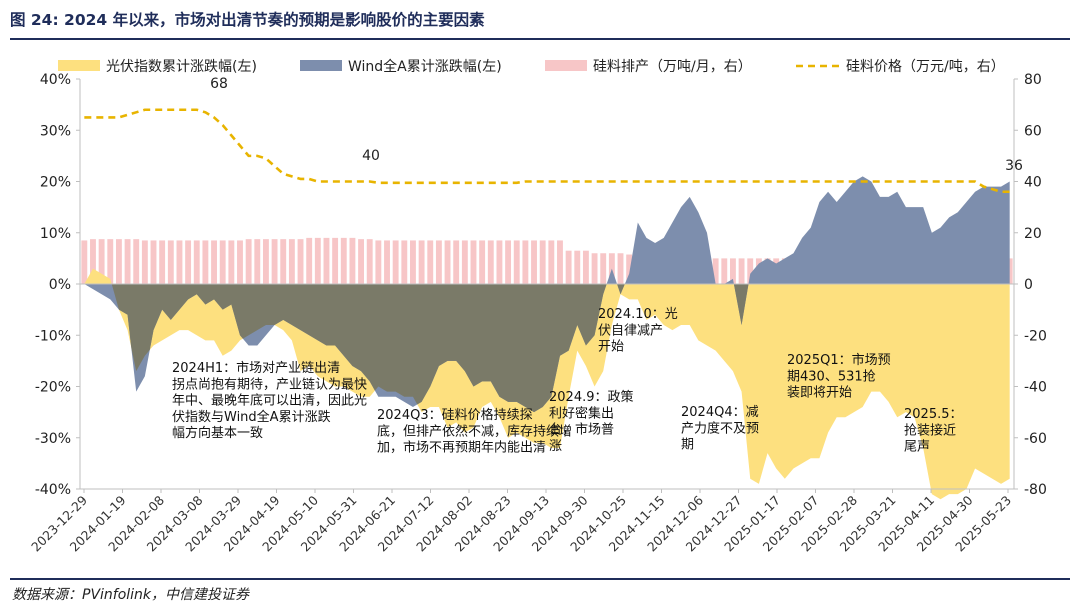 Image resolution: width=1080 pixels, height=613 pixels. Describe the element at coordinates (461, 448) in the screenshot. I see `annotation-2024q3-line: 加，市场不再预期年内能出清` at that location.